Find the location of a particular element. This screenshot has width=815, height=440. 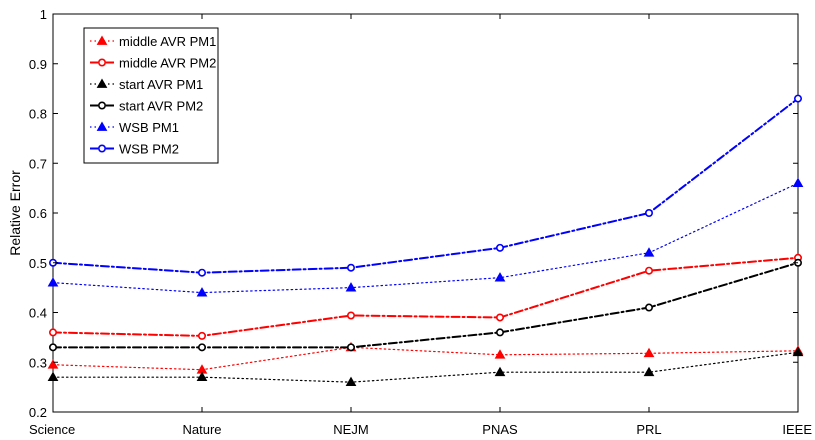

legend-item: middle AVR PM1 is located at coordinates (153, 41).